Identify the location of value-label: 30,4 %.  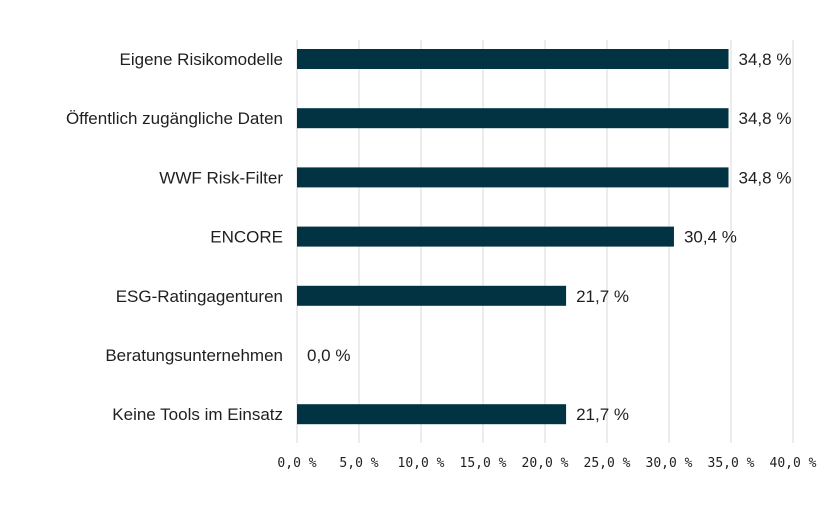
(710, 237).